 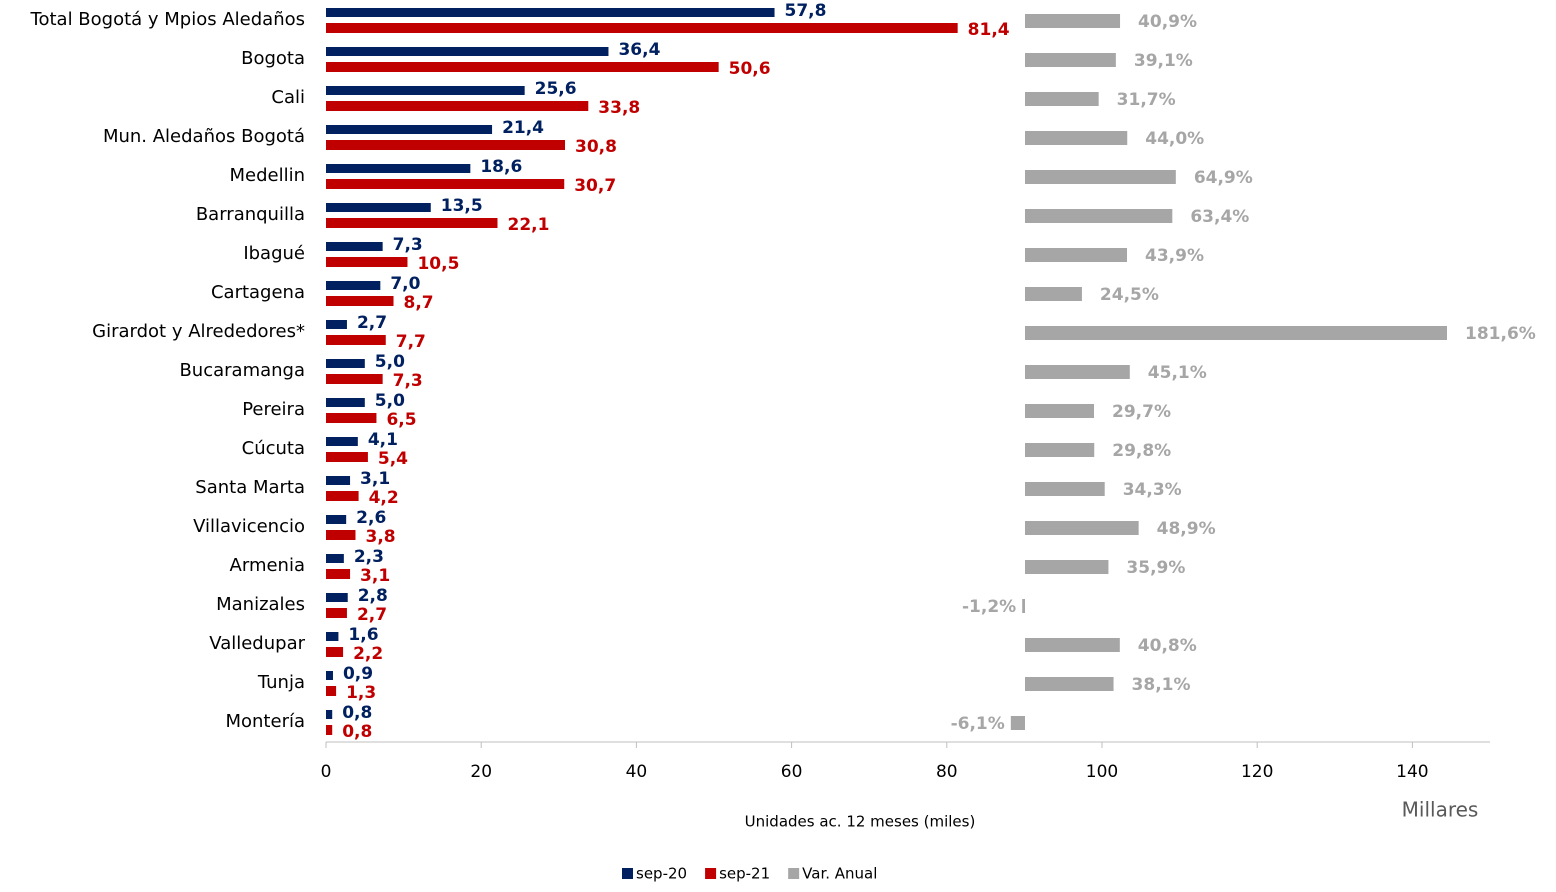 I want to click on category-label: Mun. Aledaños Bogotá, so click(x=204, y=136).